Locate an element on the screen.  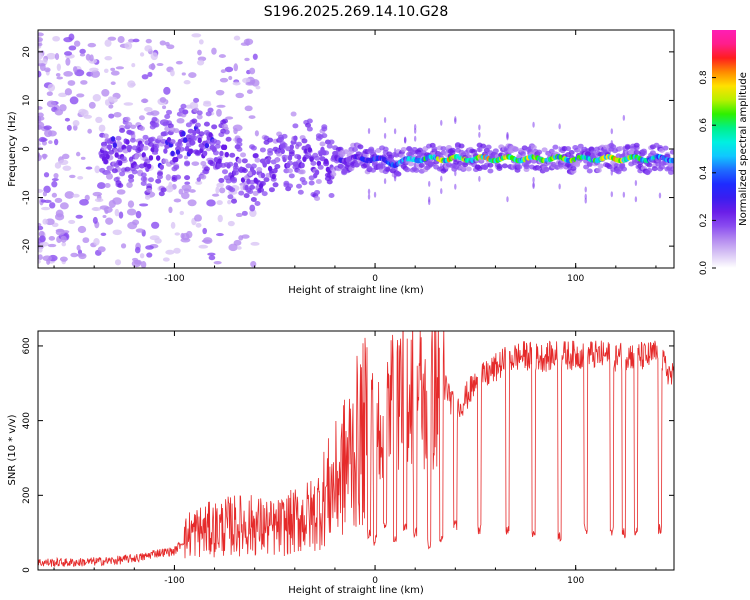
colorbar-tick-label: 0.0 is located at coordinates (704, 268).